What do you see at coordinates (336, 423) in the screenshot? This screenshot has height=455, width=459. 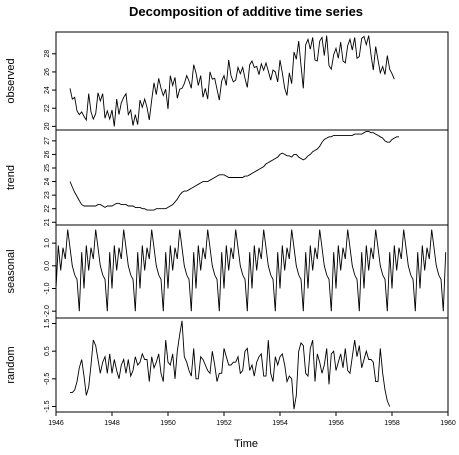 I see `x-tick-label: 1956` at bounding box center [336, 423].